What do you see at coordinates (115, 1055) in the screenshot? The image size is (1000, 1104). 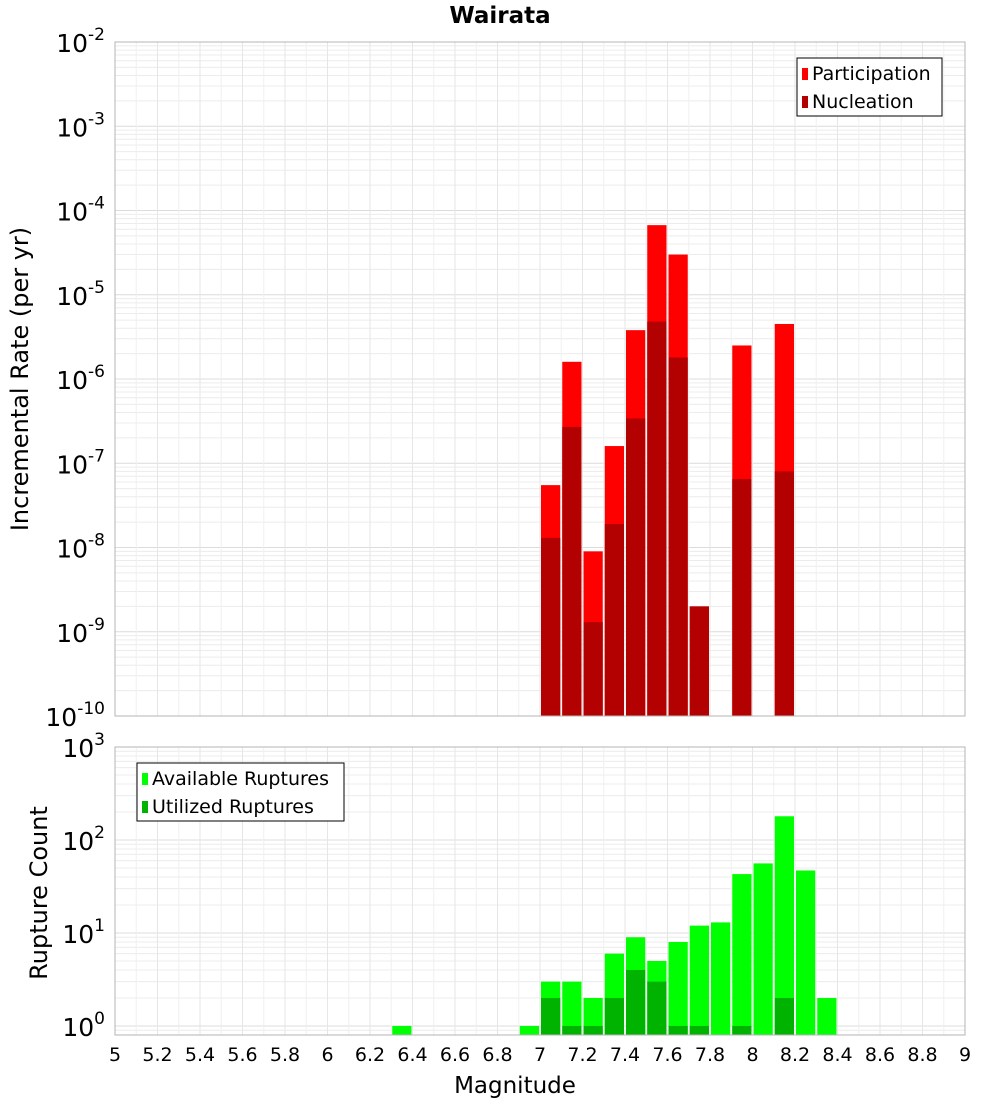 I see `x-tick-label: 5` at bounding box center [115, 1055].